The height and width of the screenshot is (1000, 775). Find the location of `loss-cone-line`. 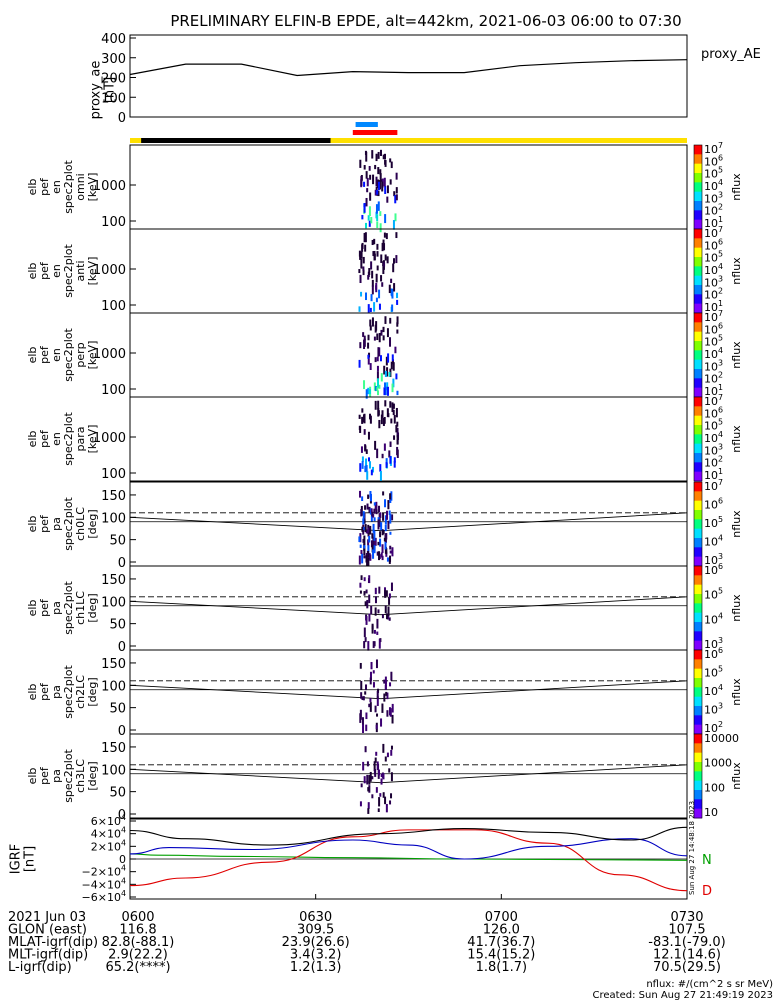

loss-cone-line is located at coordinates (408, 606).